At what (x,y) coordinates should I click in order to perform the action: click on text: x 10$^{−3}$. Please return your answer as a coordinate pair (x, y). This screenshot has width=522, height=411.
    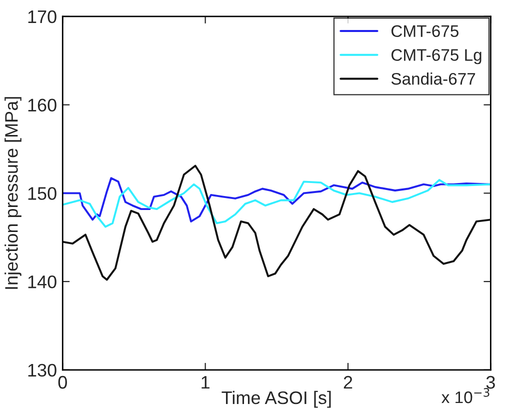
    Looking at the image, I should click on (466, 396).